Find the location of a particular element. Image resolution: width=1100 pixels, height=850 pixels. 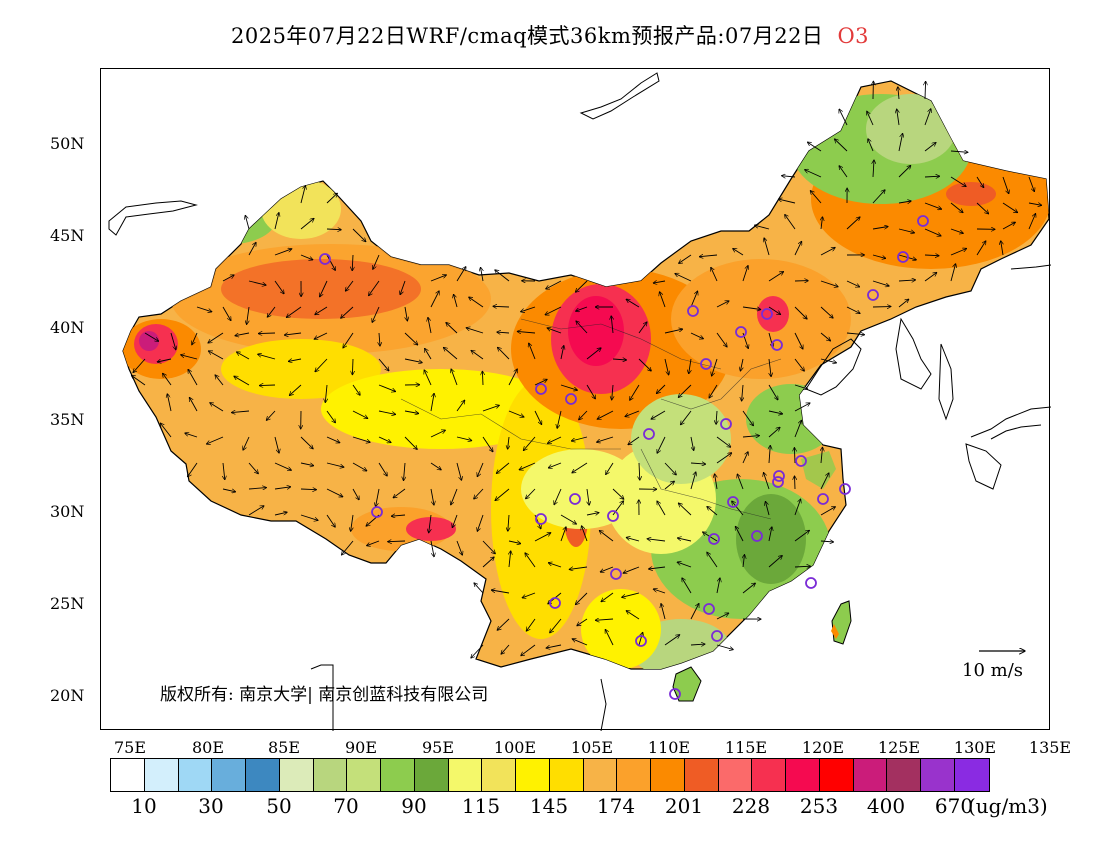

lon-label-85e: 85E is located at coordinates (284, 747).